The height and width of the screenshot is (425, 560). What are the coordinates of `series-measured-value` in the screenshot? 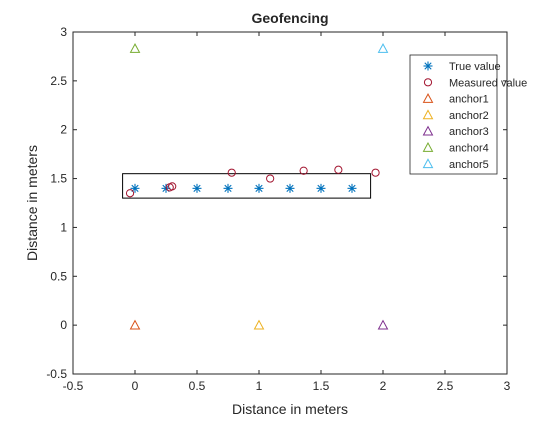 It's located at (252, 181).